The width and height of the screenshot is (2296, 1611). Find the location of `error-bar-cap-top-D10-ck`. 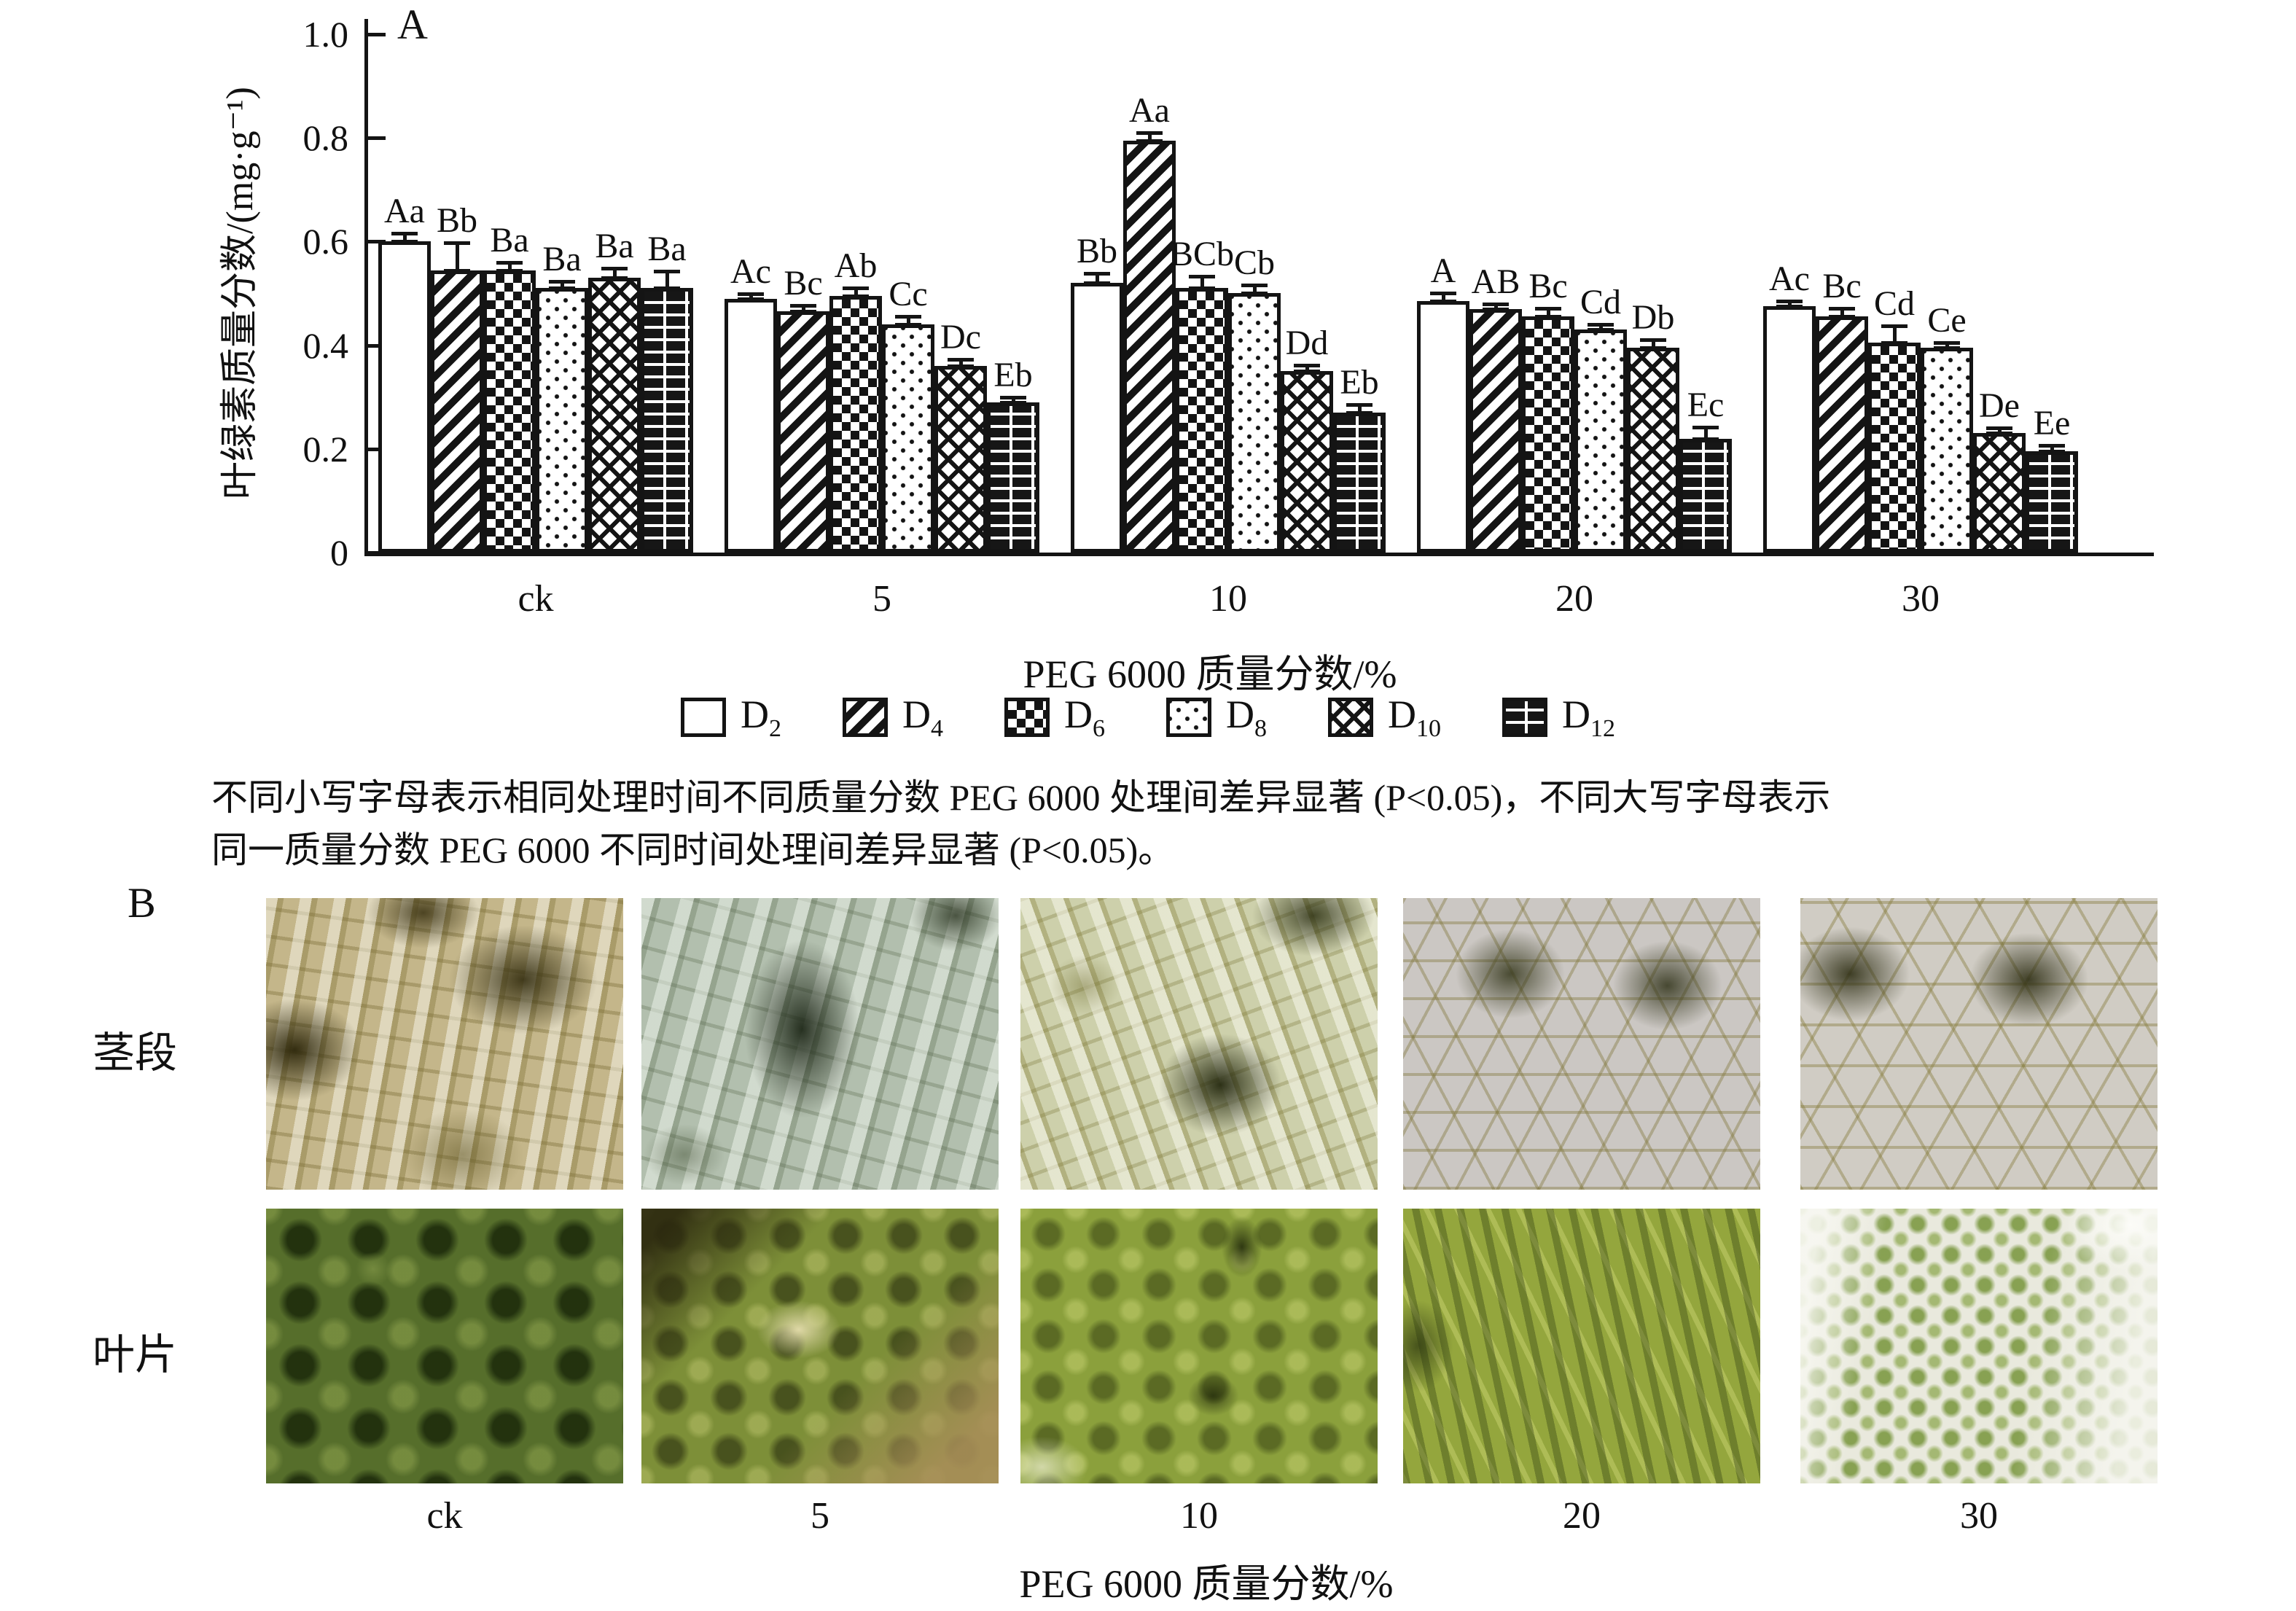

error-bar-cap-top-D10-ck is located at coordinates (615, 268).